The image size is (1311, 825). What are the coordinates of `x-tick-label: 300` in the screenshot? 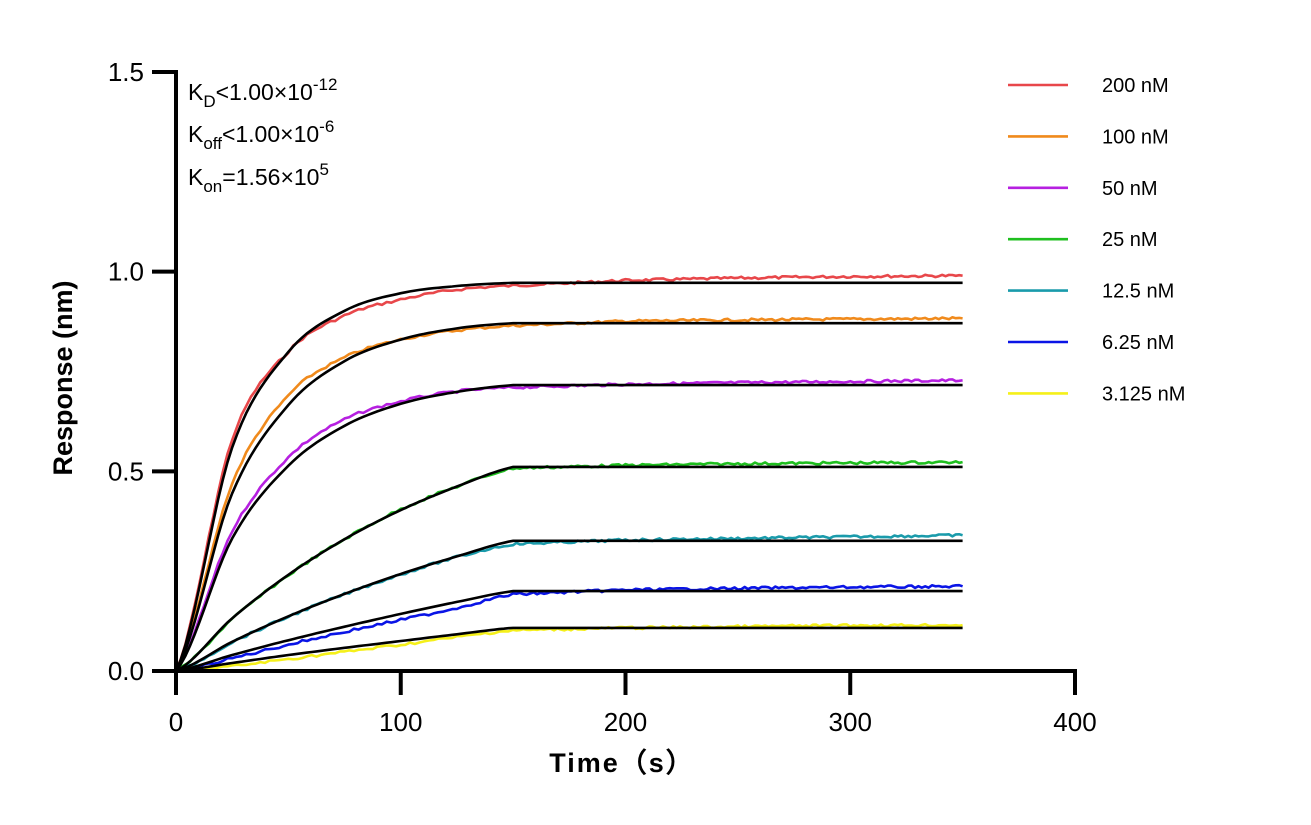 It's located at (850, 722).